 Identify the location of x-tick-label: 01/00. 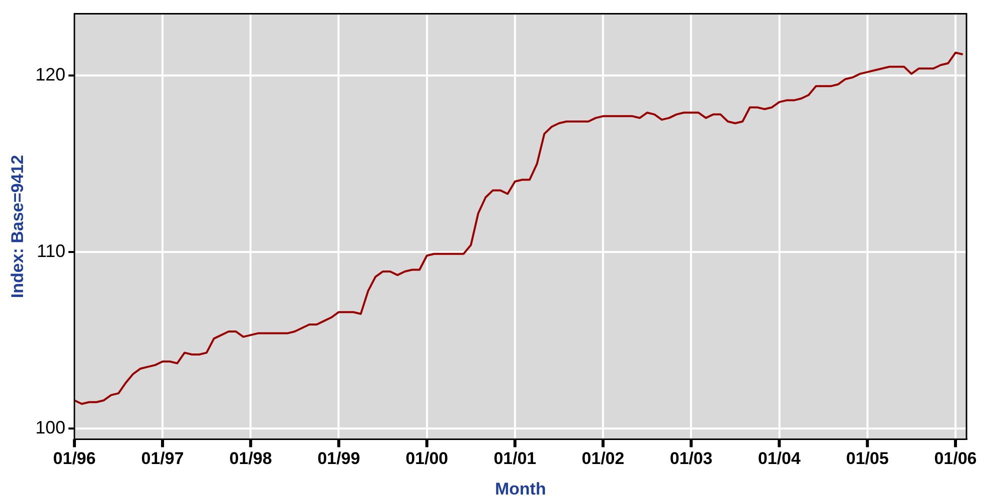
(427, 458).